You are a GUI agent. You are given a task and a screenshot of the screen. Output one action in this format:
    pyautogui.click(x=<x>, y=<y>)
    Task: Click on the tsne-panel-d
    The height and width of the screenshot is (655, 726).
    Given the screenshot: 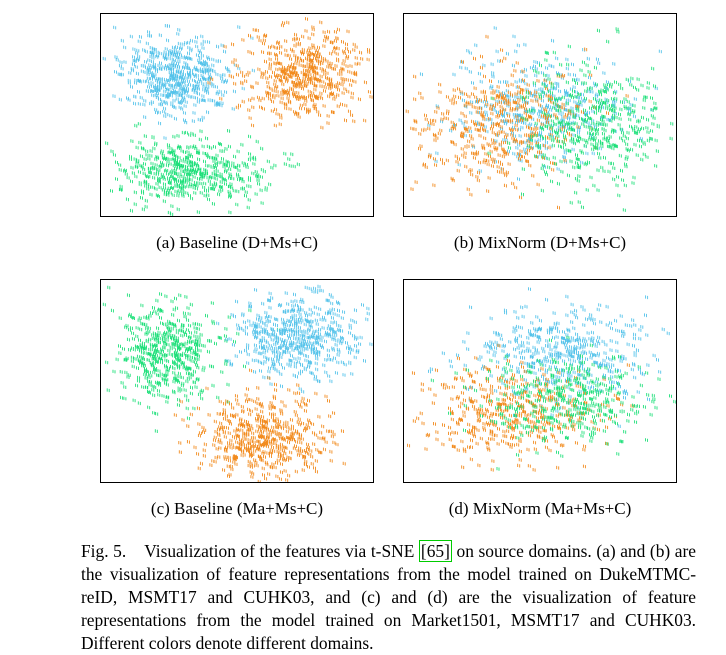 What is the action you would take?
    pyautogui.click(x=540, y=381)
    